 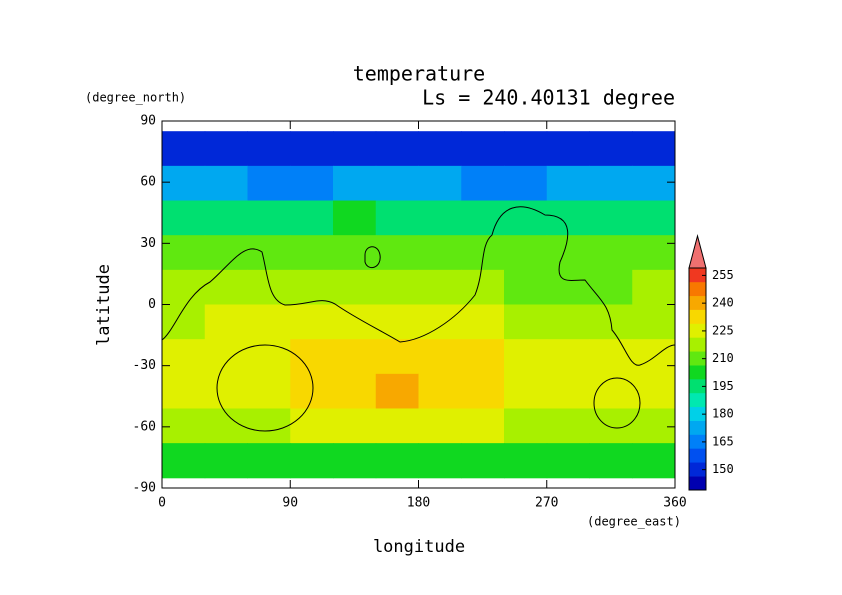 I want to click on y-tick-label: -30, so click(x=144, y=365).